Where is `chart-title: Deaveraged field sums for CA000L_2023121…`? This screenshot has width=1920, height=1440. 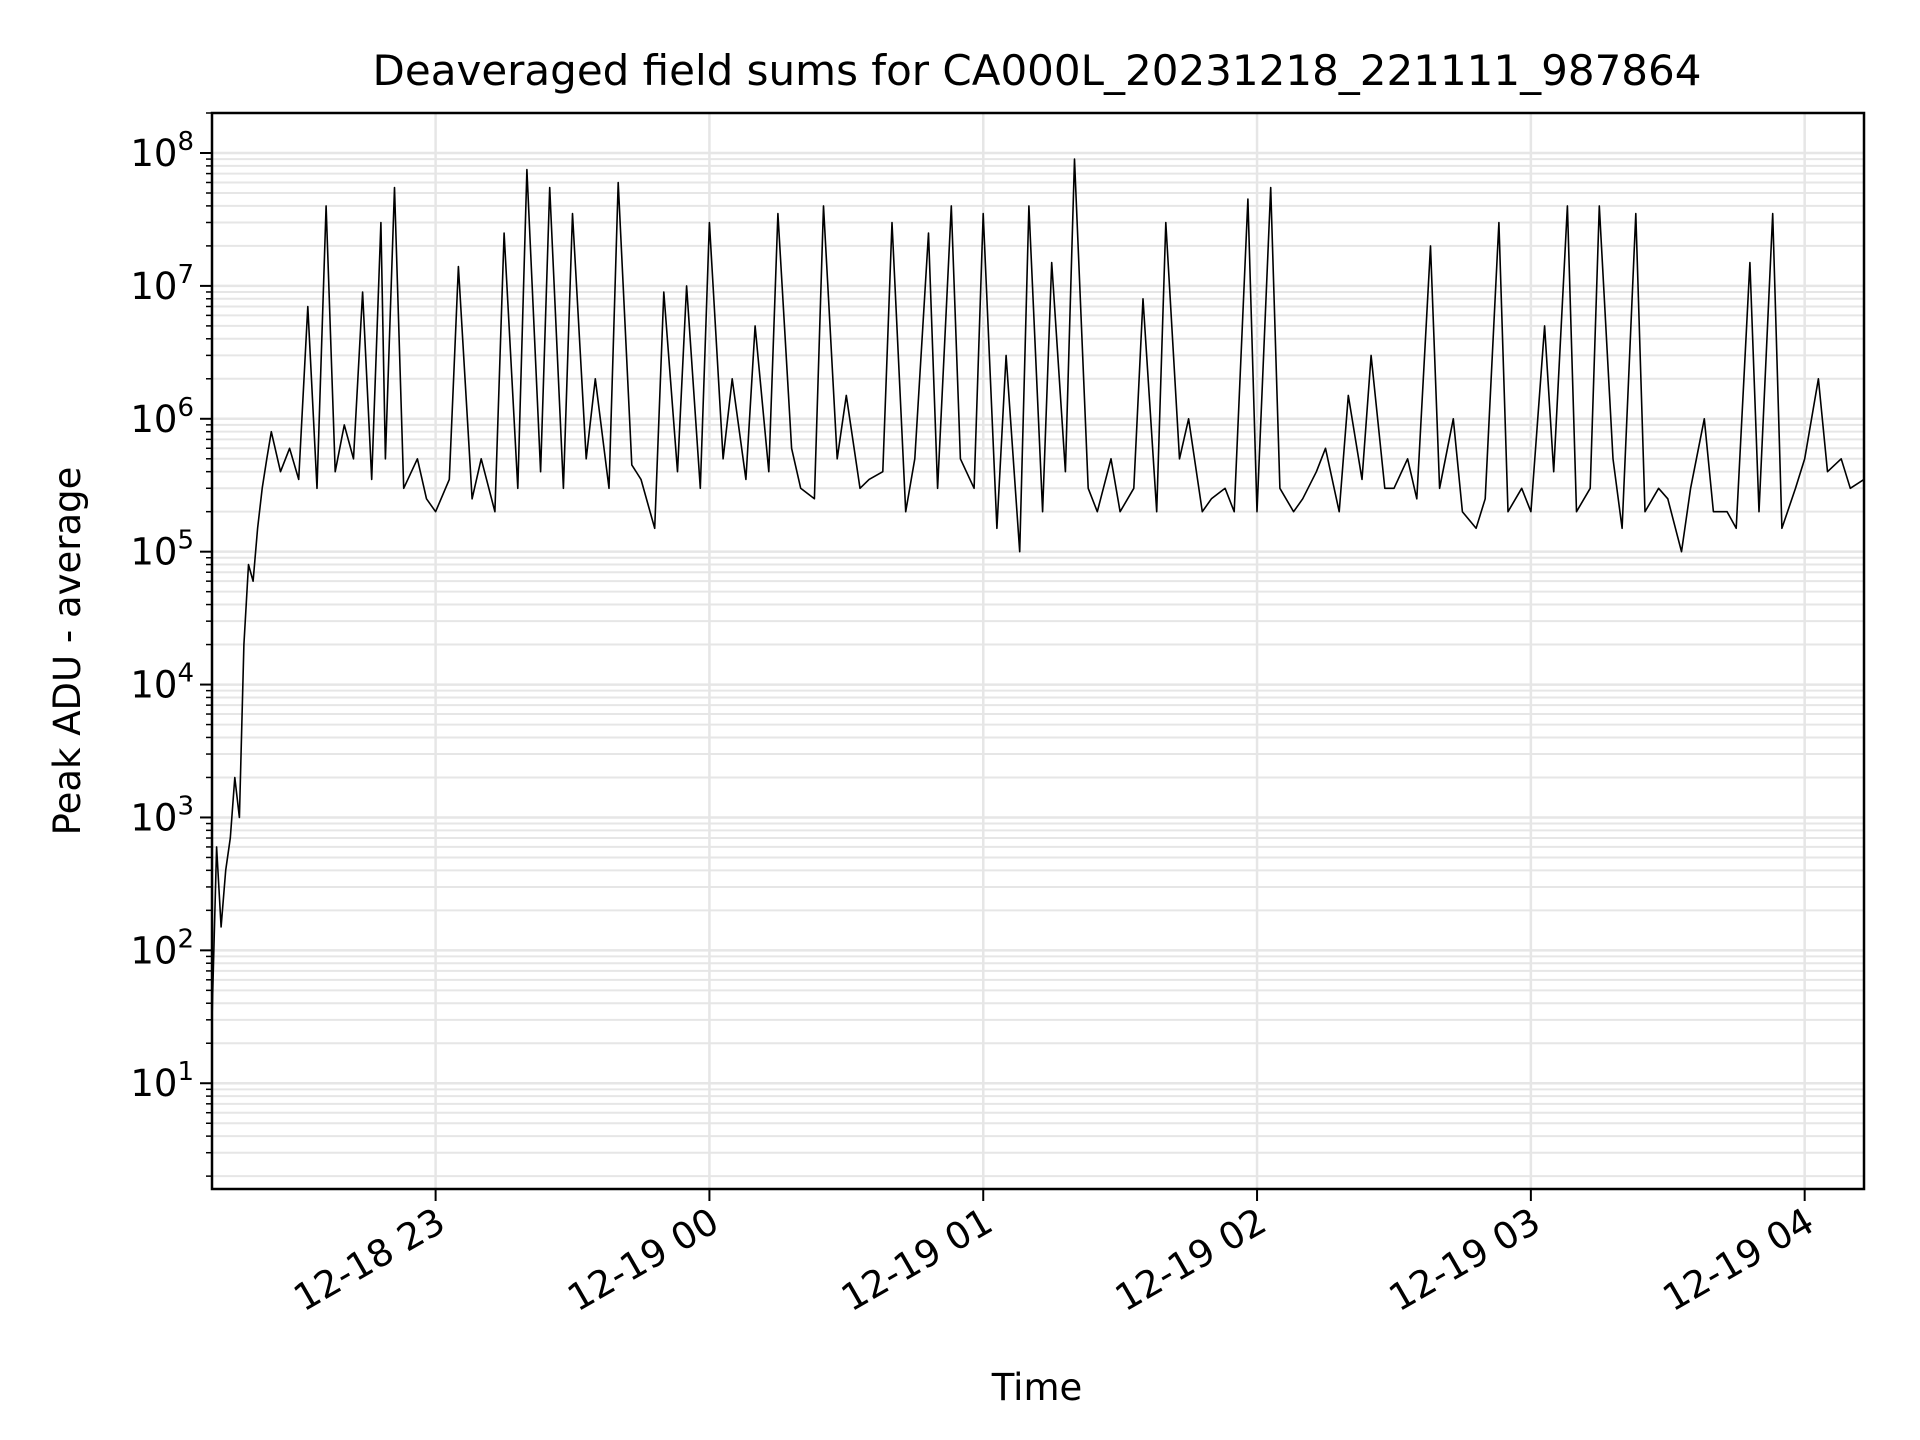 chart-title: Deaveraged field sums for CA000L_2023121… is located at coordinates (1037, 70).